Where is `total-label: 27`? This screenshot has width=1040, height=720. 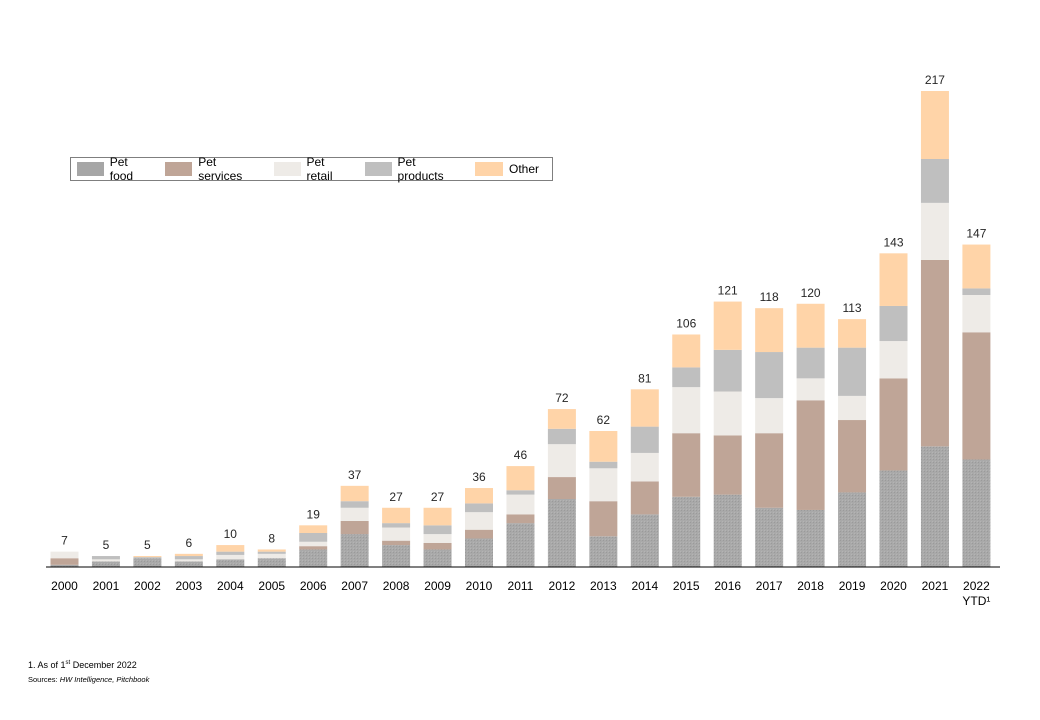 total-label: 27 is located at coordinates (396, 497).